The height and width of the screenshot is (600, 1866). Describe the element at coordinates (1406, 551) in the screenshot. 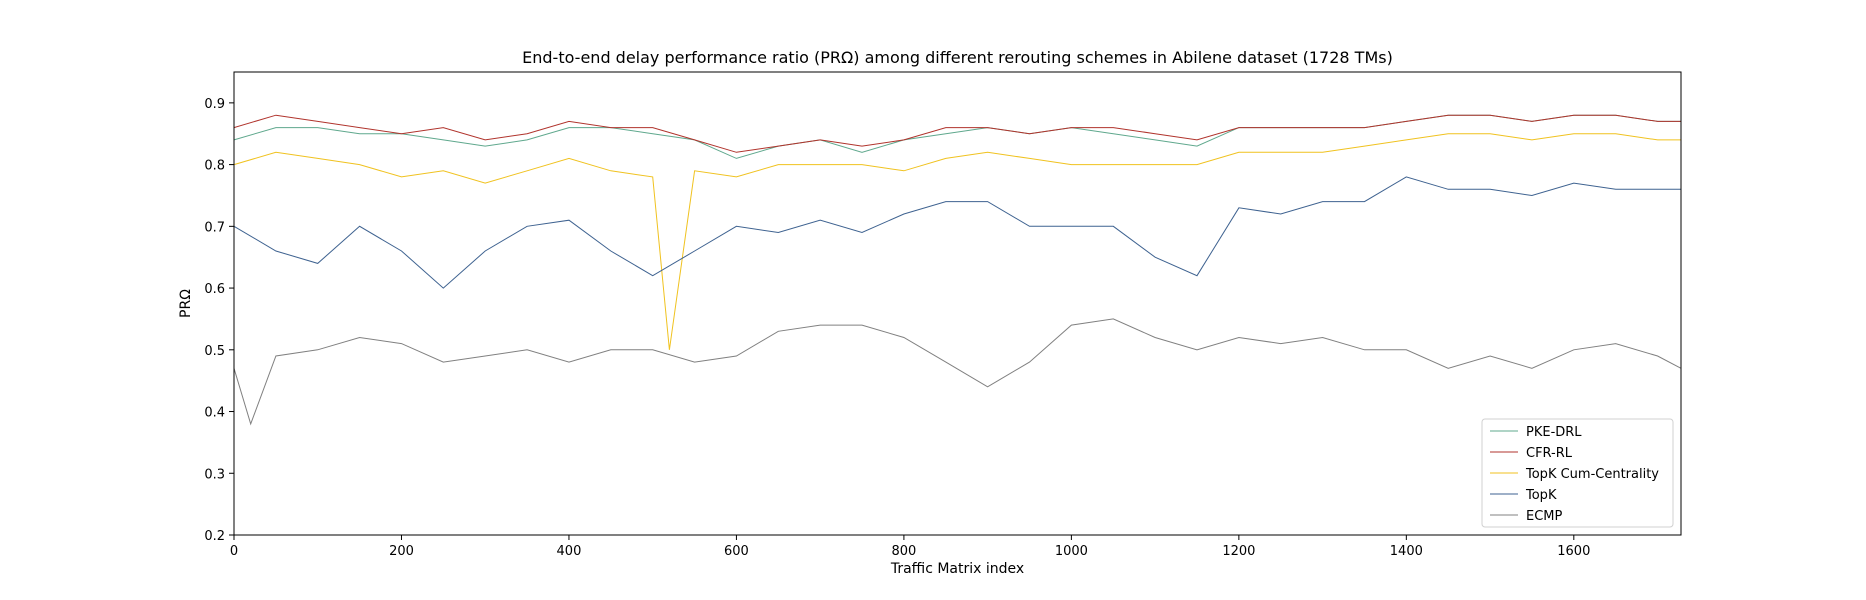

I see `x-tick-label-7: 1400` at that location.